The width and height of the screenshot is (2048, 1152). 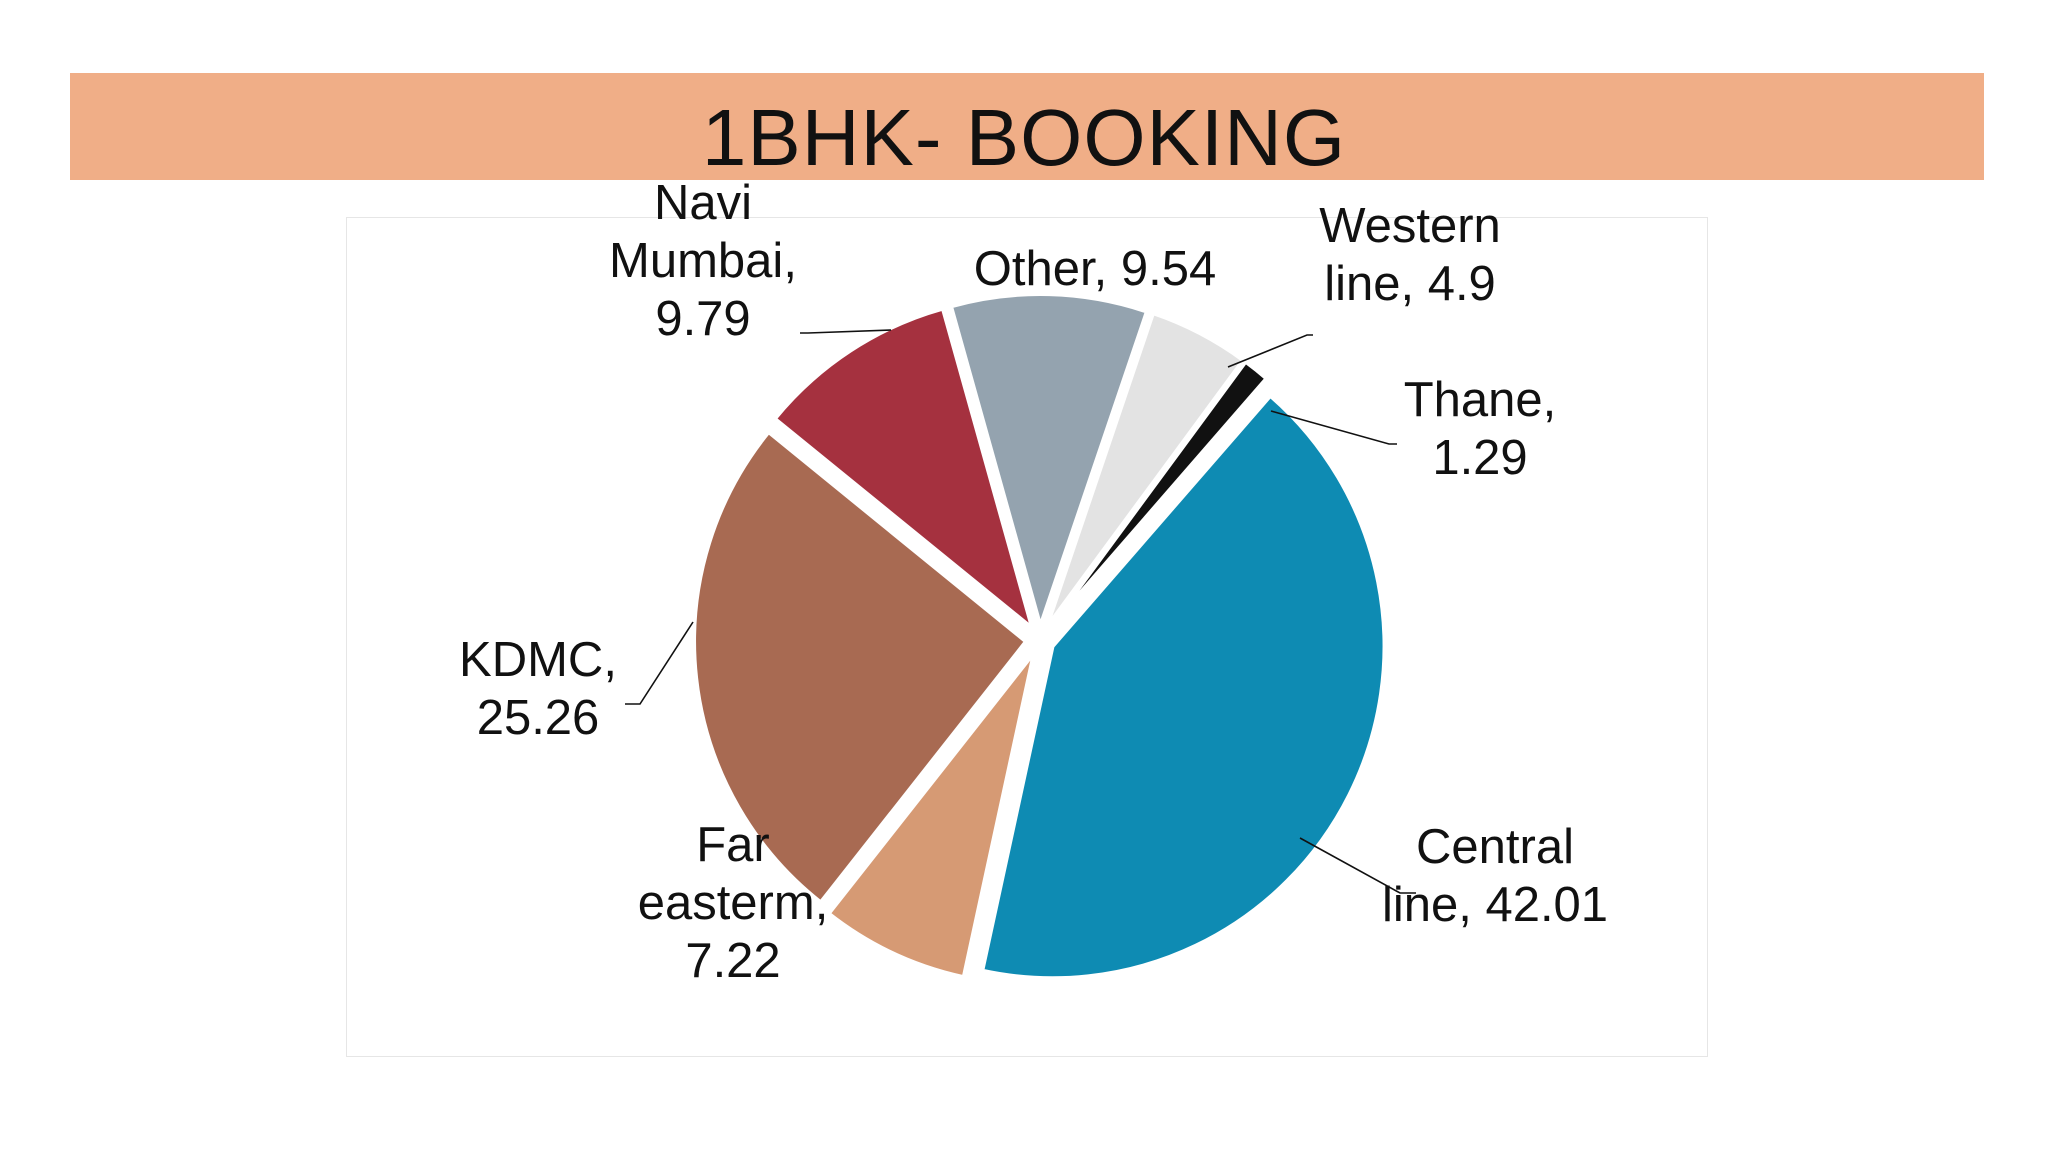 What do you see at coordinates (1095, 269) in the screenshot?
I see `slice-label: Other, 9.54` at bounding box center [1095, 269].